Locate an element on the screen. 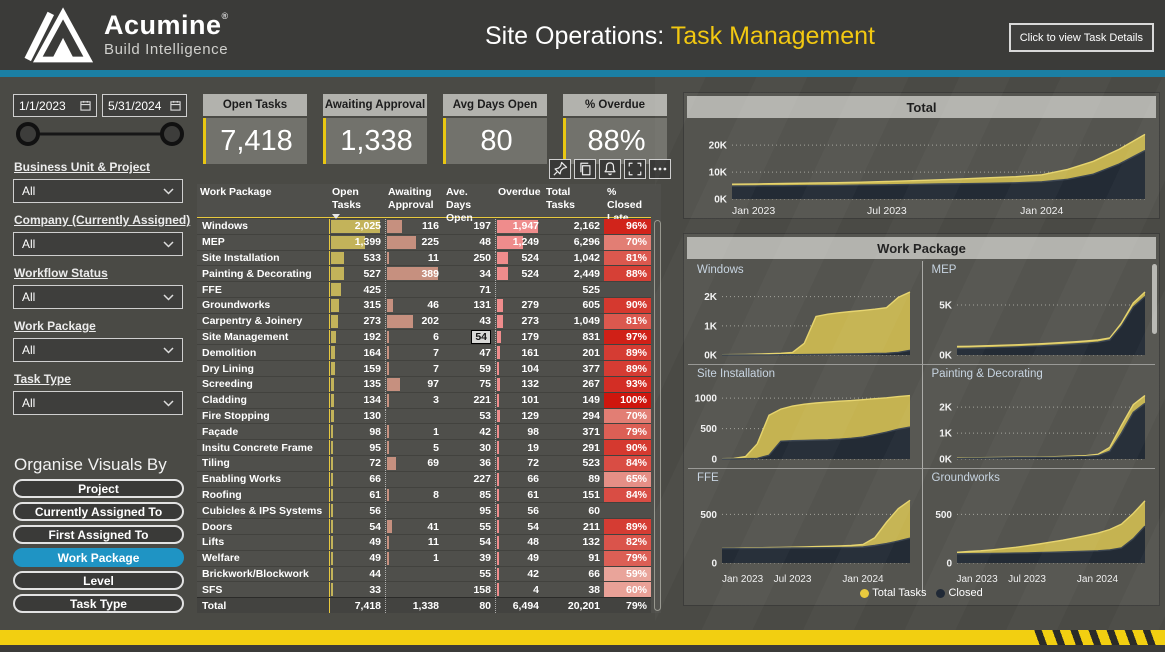  cell-total: 211 is located at coordinates (573, 526).